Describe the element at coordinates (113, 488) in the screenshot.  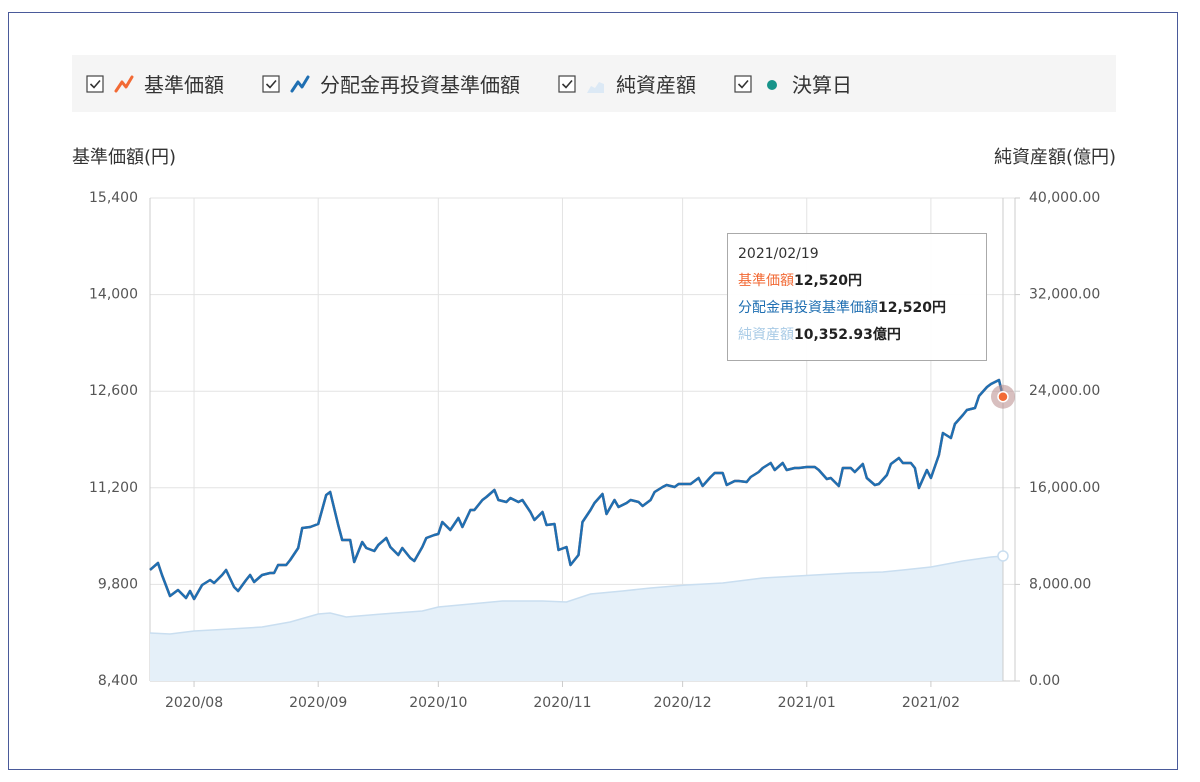
I see `y-tick-label: 11,200` at that location.